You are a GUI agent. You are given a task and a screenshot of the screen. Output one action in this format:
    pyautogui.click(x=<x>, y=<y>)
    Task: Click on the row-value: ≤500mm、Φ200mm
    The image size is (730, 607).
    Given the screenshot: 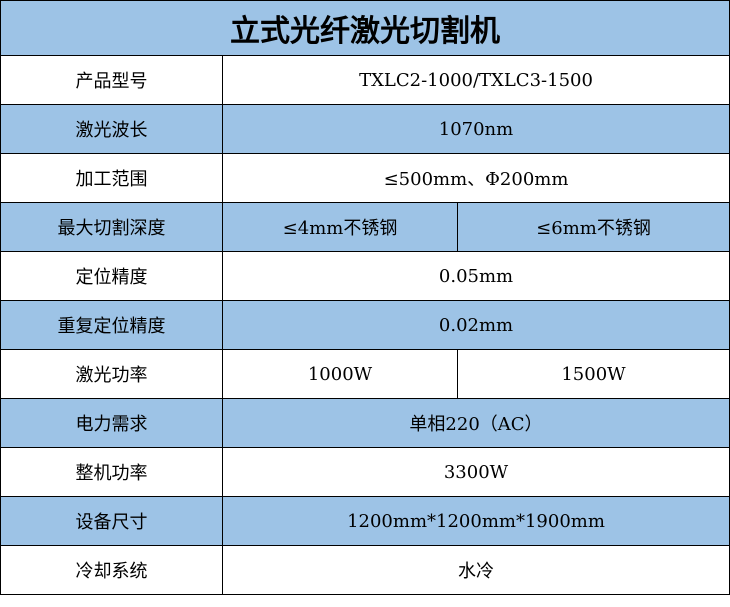 What is the action you would take?
    pyautogui.click(x=476, y=178)
    